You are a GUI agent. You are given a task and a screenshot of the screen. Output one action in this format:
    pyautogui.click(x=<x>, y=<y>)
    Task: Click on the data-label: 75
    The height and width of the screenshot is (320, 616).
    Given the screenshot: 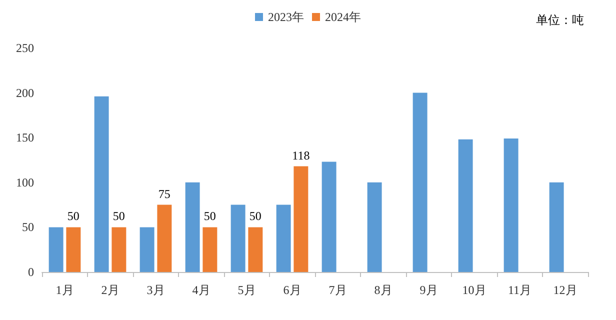 What is the action you would take?
    pyautogui.click(x=164, y=193)
    